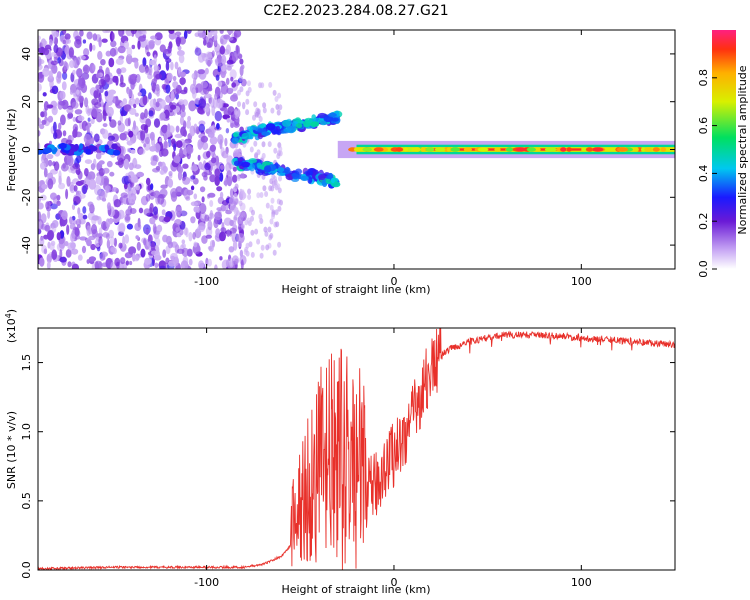  I want to click on colorbar-tick-label: 0.4, so click(703, 174).